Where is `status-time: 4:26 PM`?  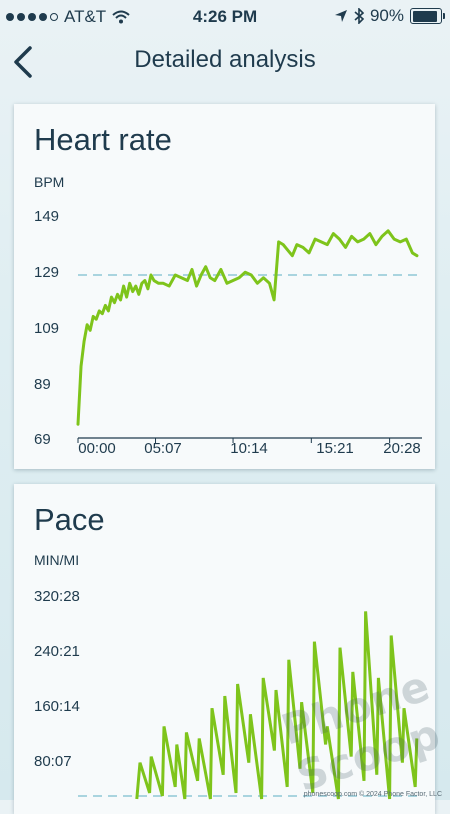
status-time: 4:26 PM is located at coordinates (225, 16).